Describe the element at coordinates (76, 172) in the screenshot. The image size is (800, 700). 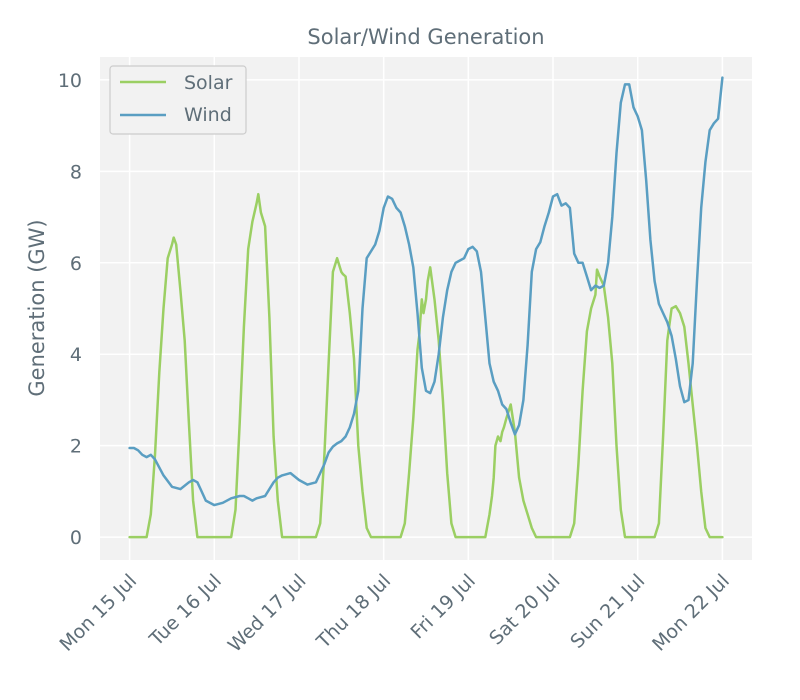
I see `y-tick-label: 8` at that location.